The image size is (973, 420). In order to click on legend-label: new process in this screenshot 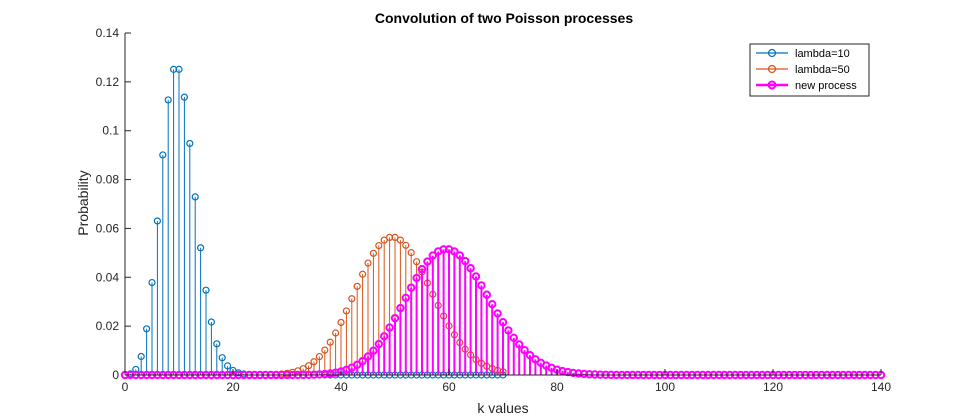, I will do `click(826, 86)`.